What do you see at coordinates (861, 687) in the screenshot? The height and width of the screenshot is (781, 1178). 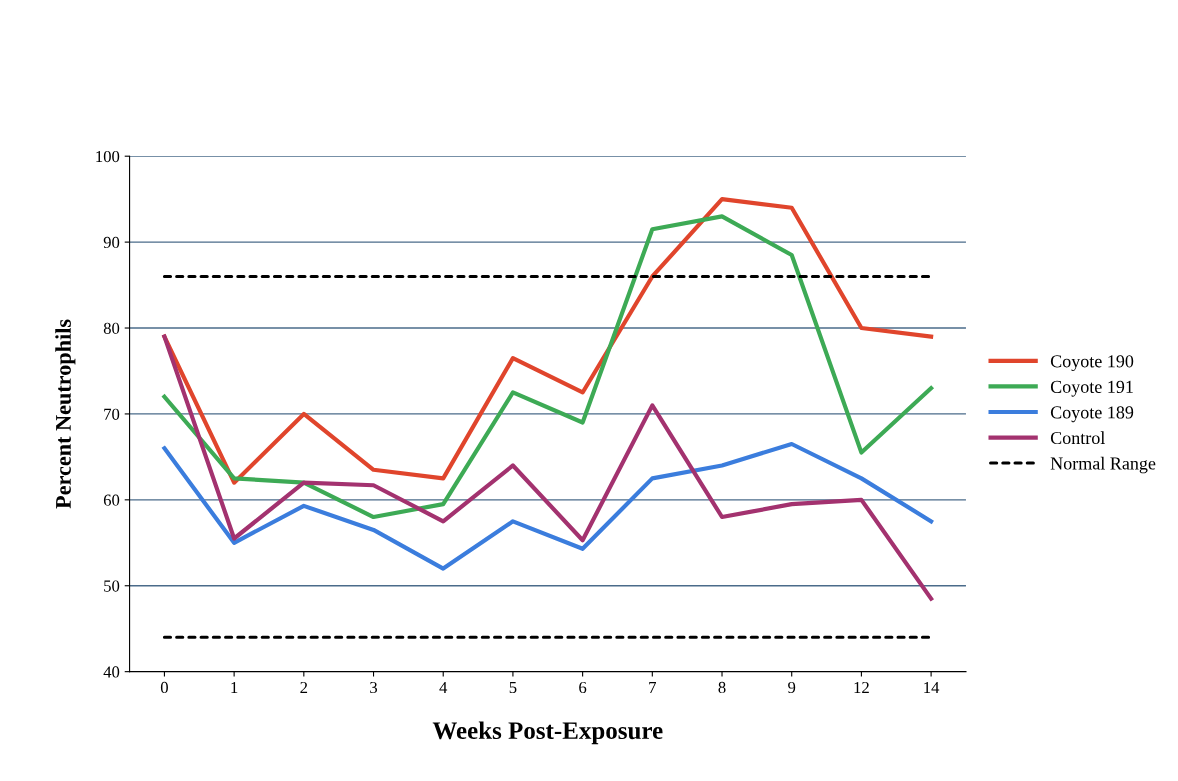 I see `x-tick-label: 12` at bounding box center [861, 687].